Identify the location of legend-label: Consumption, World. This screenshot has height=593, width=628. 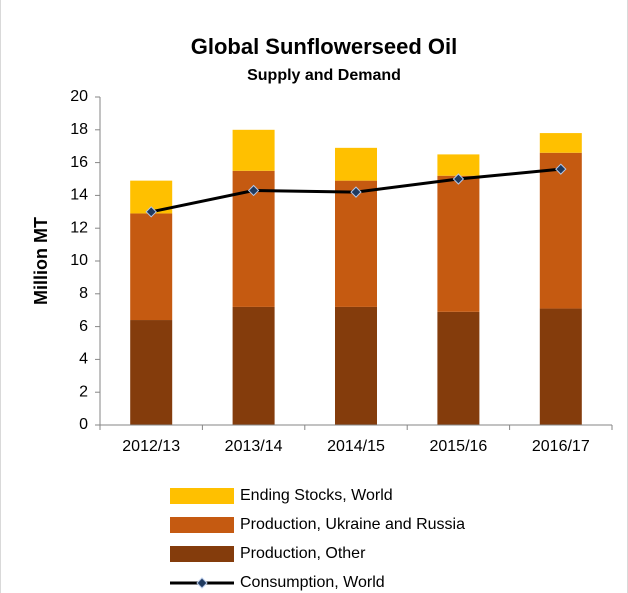
(312, 582).